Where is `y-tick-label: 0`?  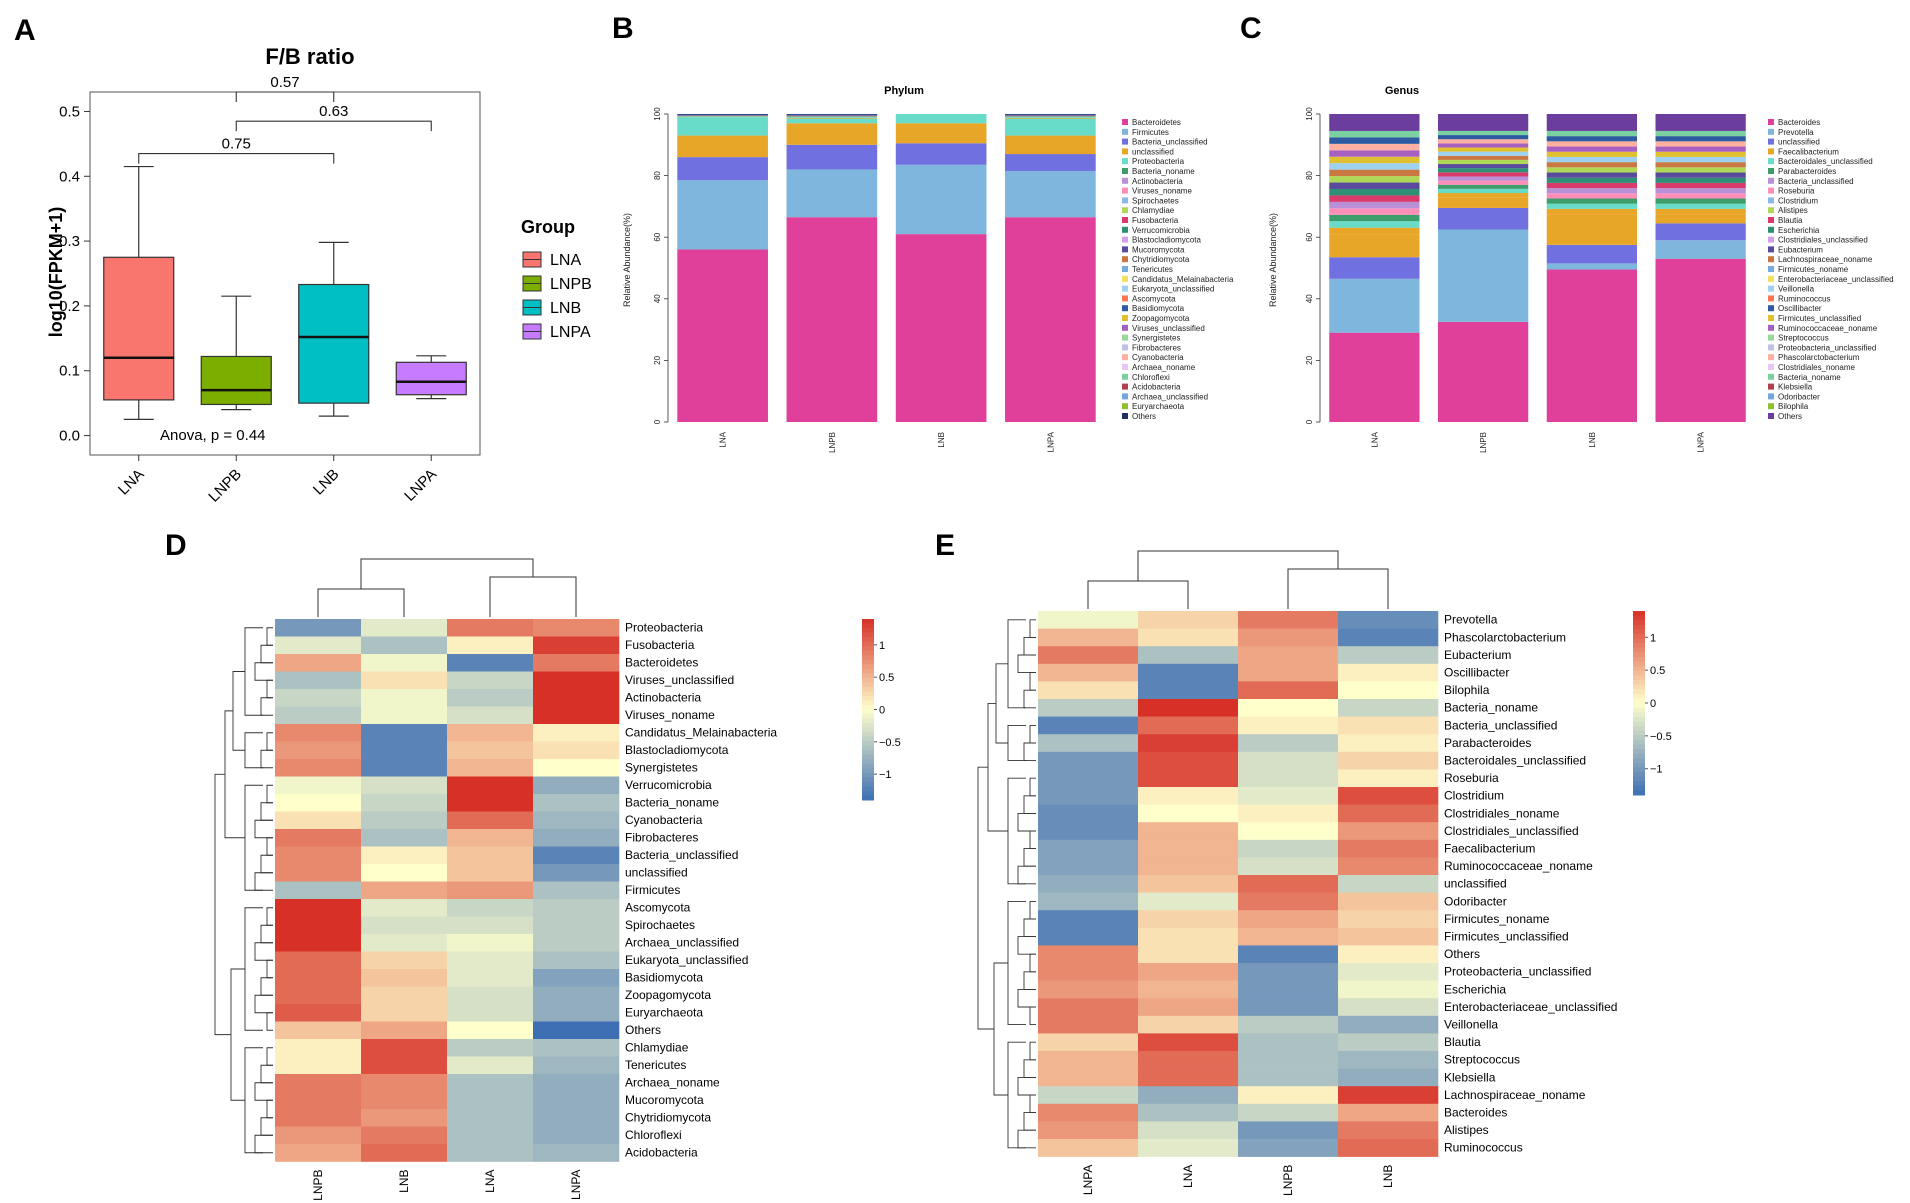
y-tick-label: 0 is located at coordinates (1309, 421).